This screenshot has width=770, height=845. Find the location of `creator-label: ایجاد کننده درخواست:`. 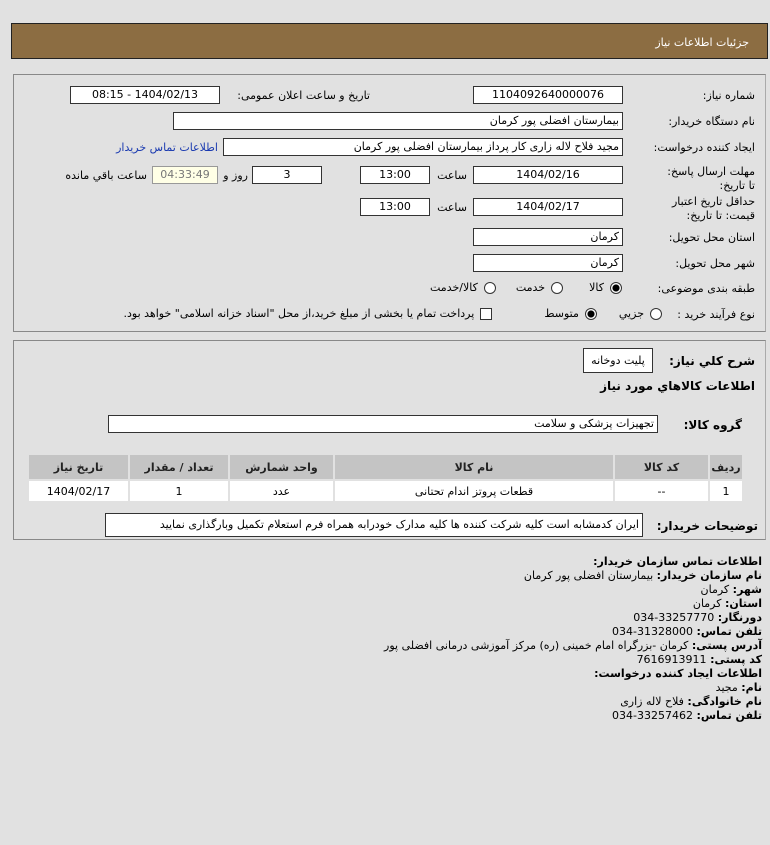

creator-label: ایجاد کننده درخواست: is located at coordinates (704, 147).